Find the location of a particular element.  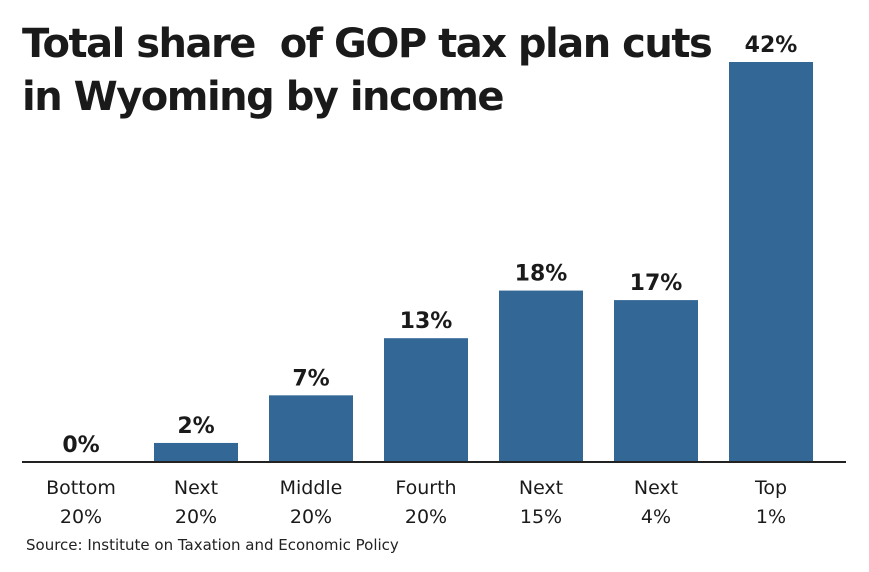

tick-label-1-line-1: 20% is located at coordinates (196, 517).